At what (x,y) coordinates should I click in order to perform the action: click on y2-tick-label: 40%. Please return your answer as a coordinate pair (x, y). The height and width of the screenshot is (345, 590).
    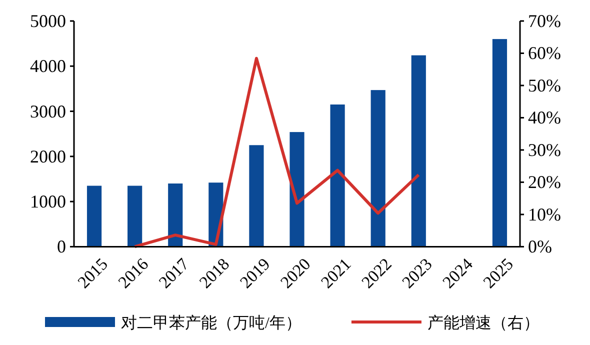
    Looking at the image, I should click on (544, 118).